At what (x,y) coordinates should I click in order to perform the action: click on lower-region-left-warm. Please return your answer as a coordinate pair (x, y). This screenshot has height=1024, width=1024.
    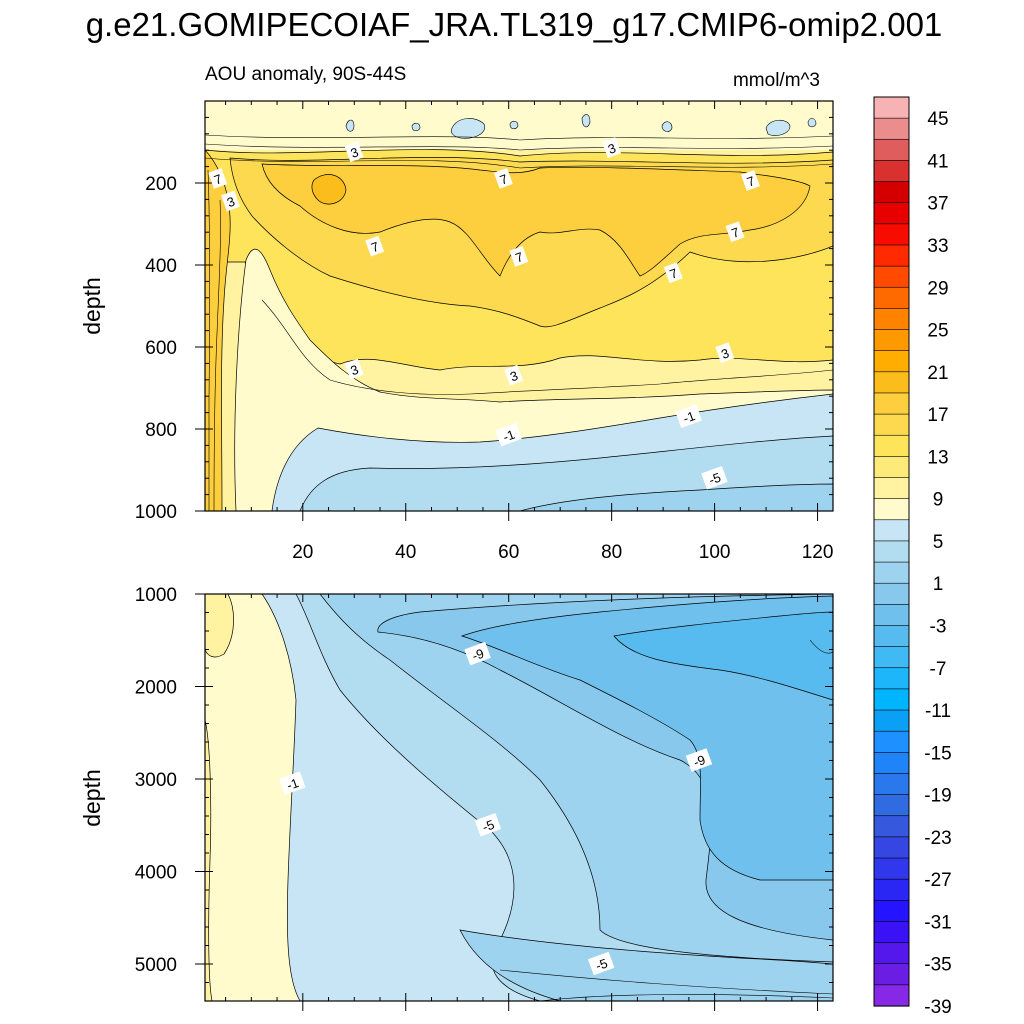
    Looking at the image, I should click on (219, 797).